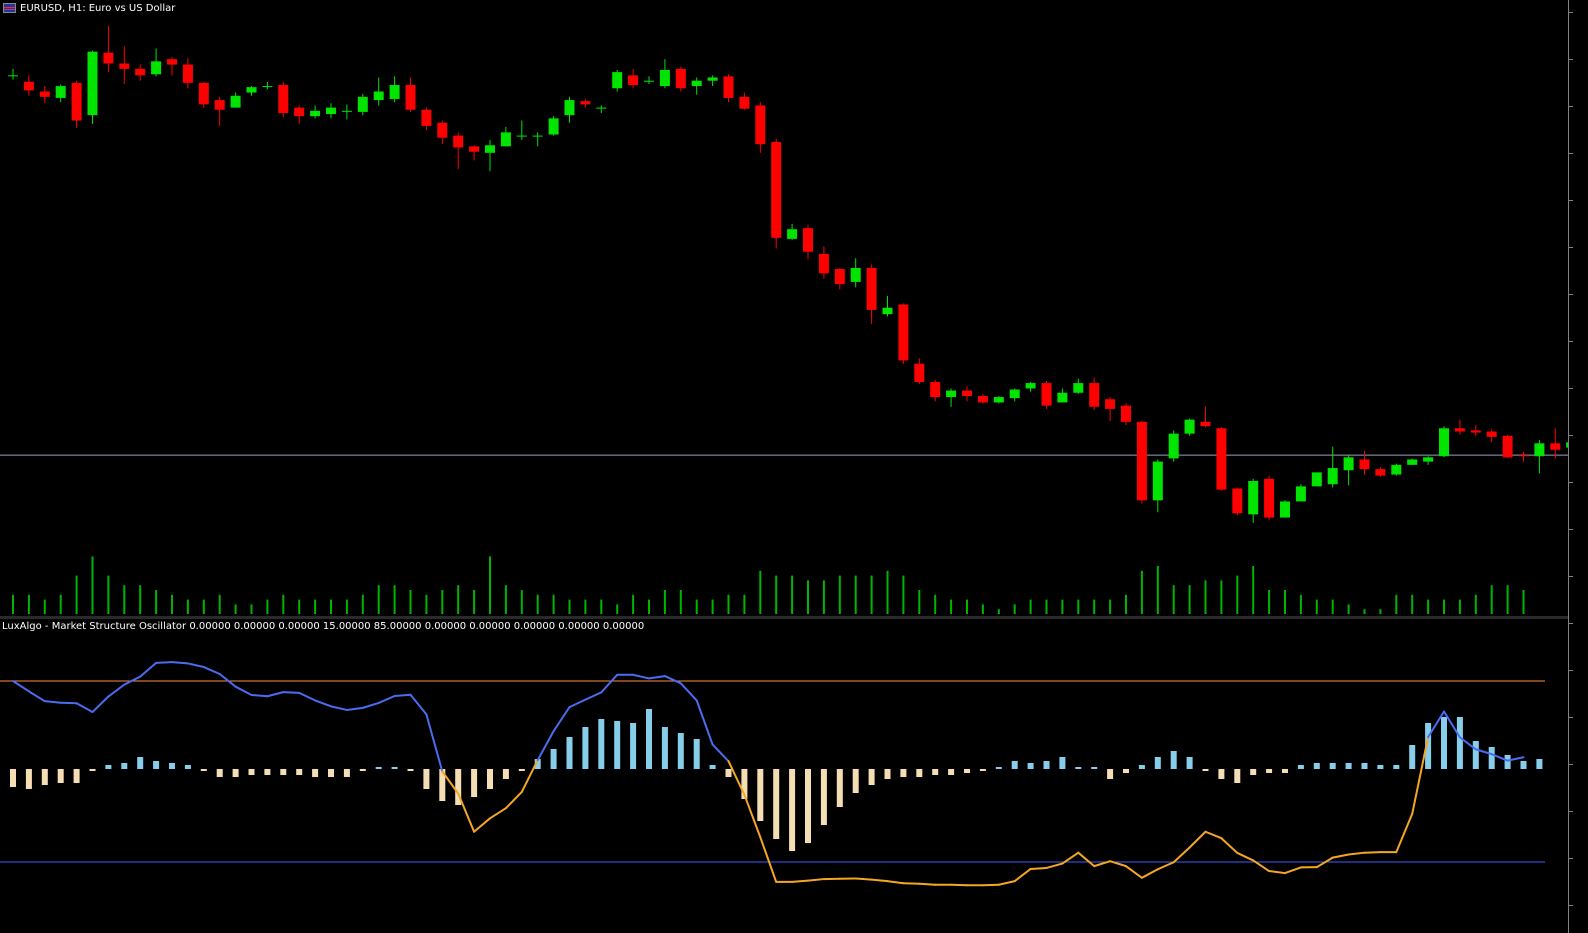 This screenshot has width=1588, height=933. Describe the element at coordinates (784, 617) in the screenshot. I see `panel-divider` at that location.